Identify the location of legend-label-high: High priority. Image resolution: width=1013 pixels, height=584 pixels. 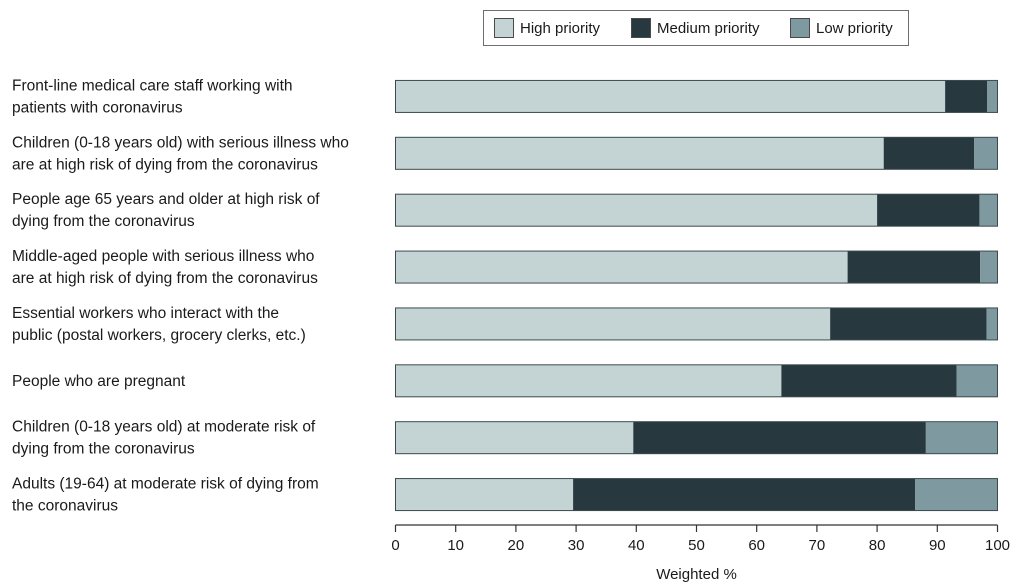
(560, 28).